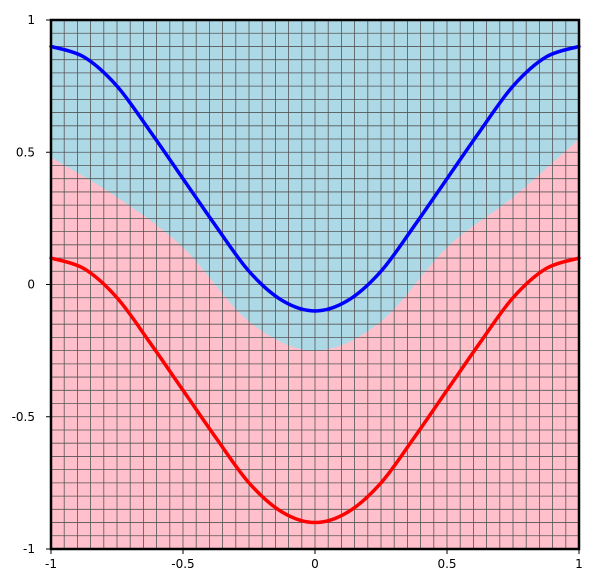 The height and width of the screenshot is (584, 598). Describe the element at coordinates (446, 564) in the screenshot. I see `x-tick-label: 0.5` at that location.